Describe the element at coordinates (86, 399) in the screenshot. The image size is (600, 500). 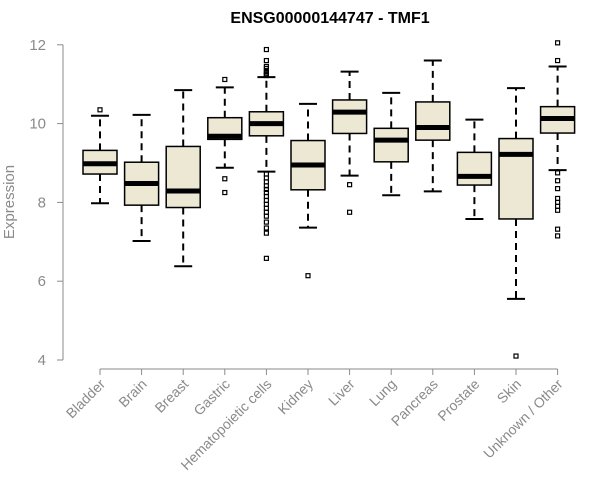
I see `x-tick-label: Bladder` at that location.